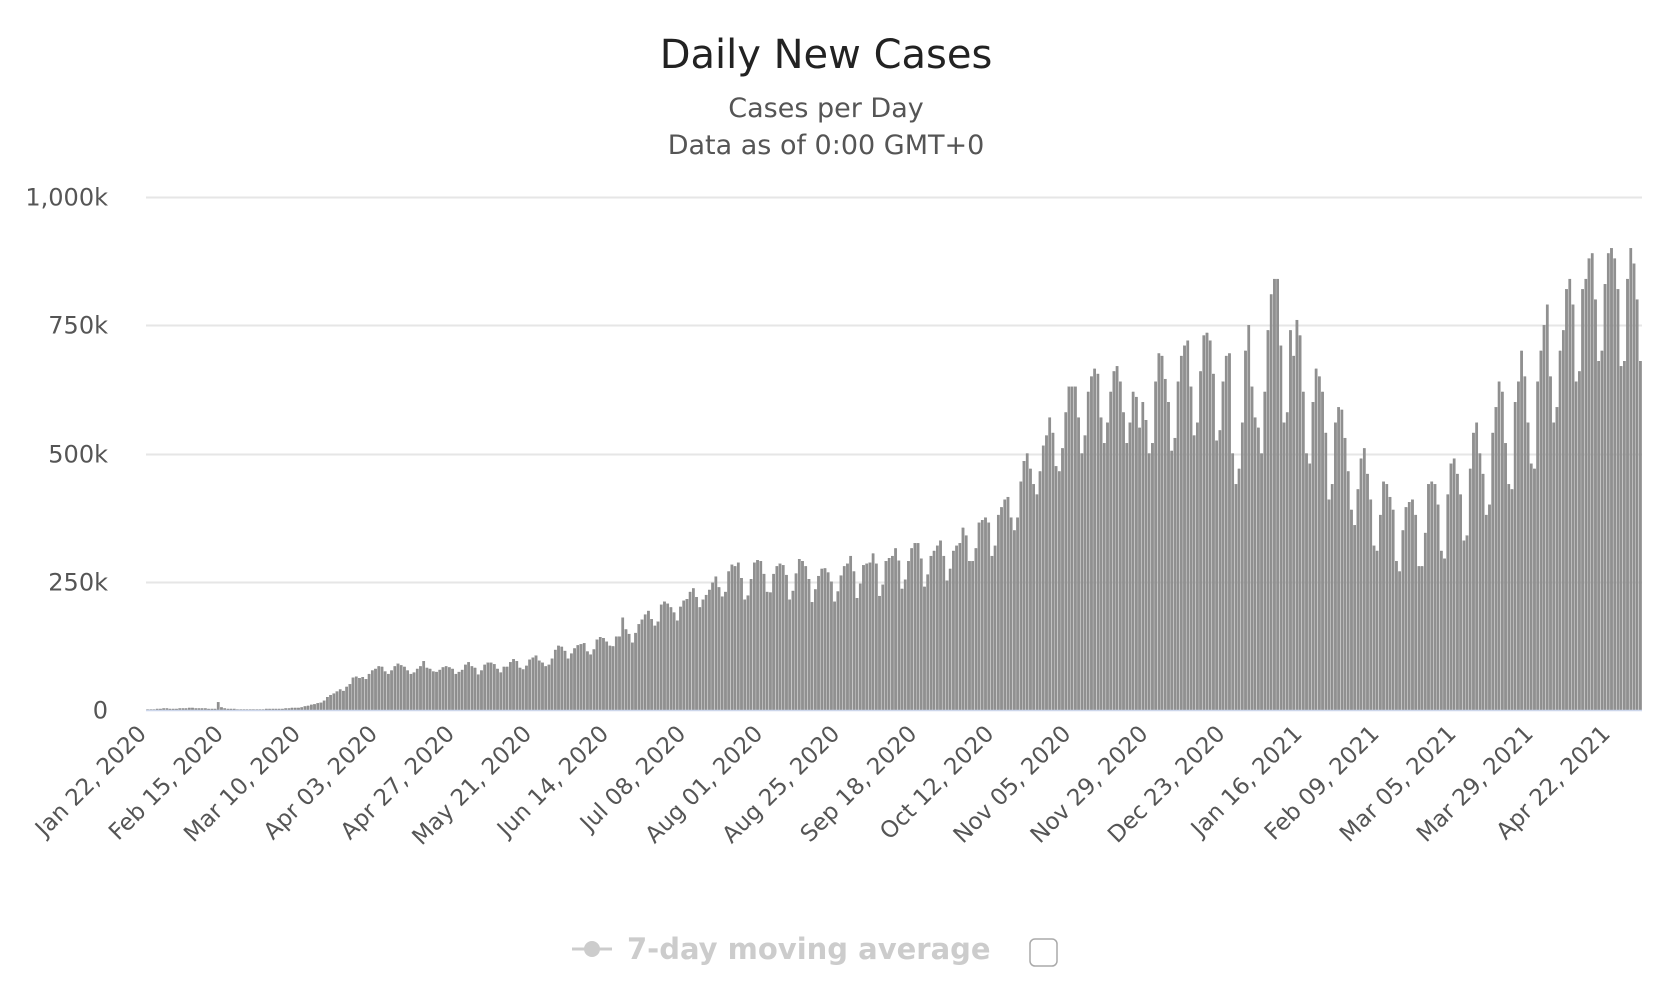 The image size is (1654, 988). What do you see at coordinates (1043, 952) in the screenshot?
I see `legend-checkbox` at bounding box center [1043, 952].